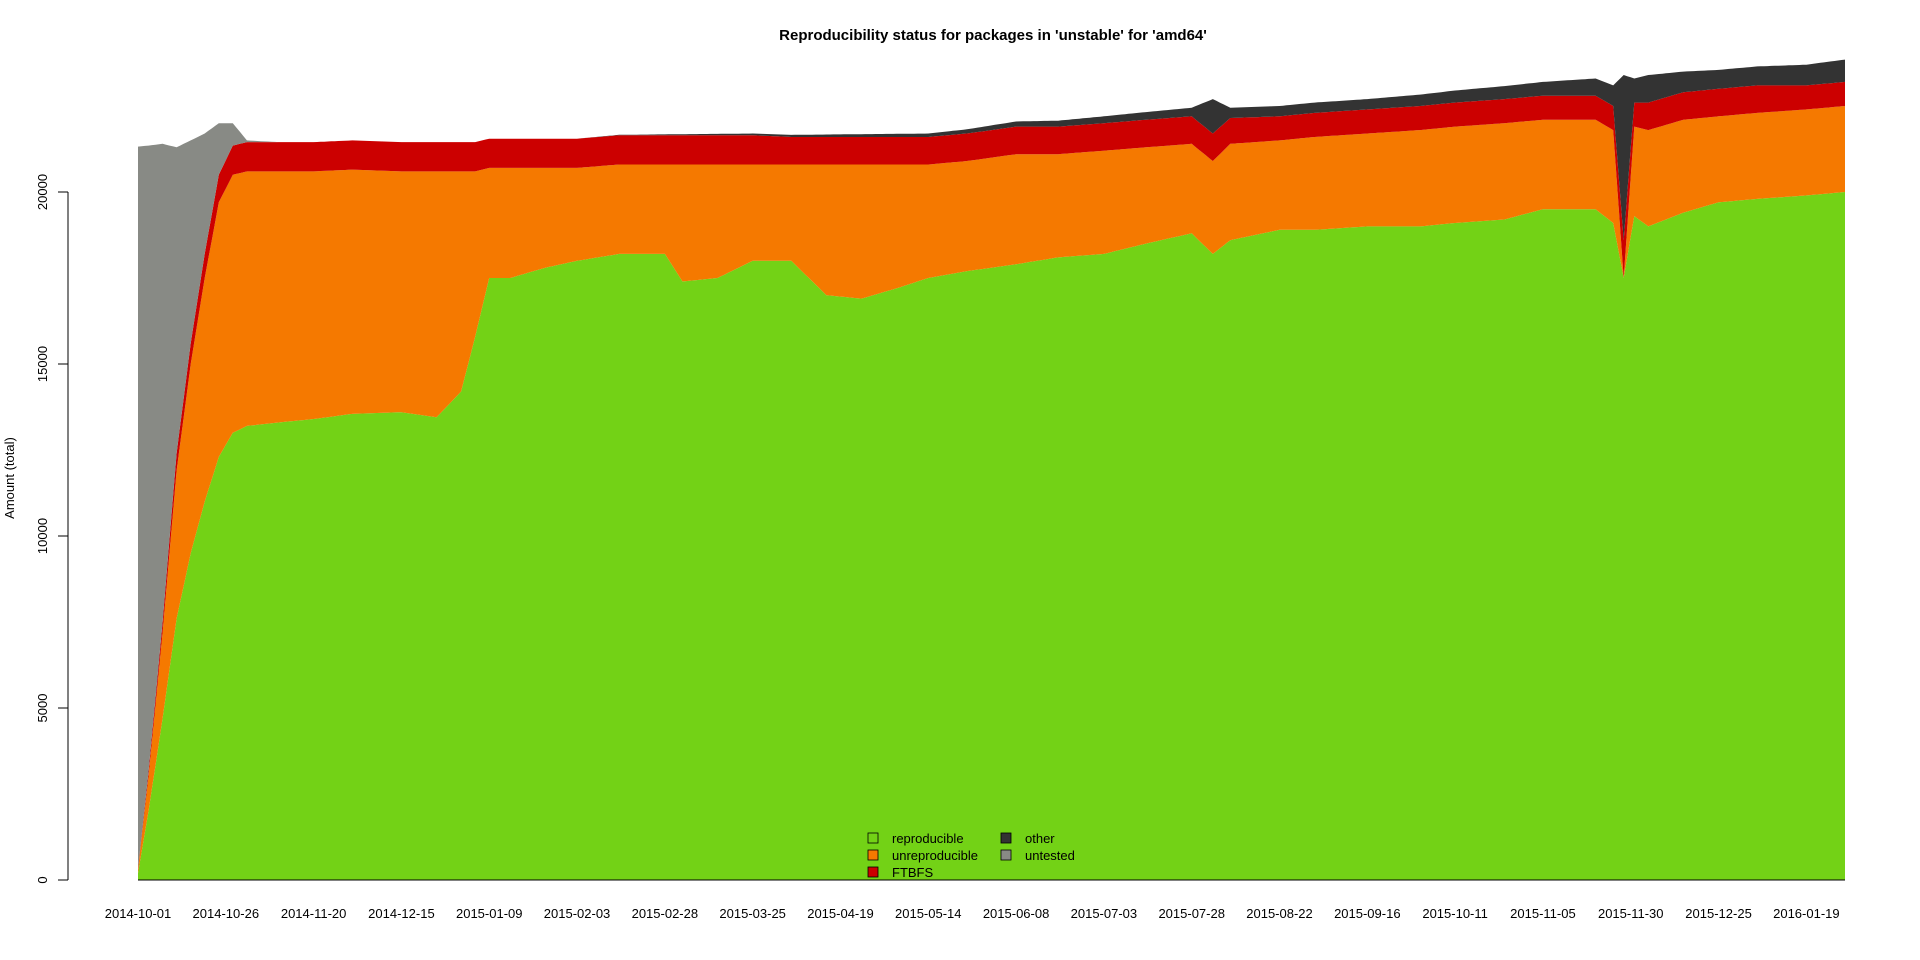 This screenshot has height=960, width=1920. Describe the element at coordinates (1543, 913) in the screenshot. I see `x-tick-label: 2015-11-05` at that location.